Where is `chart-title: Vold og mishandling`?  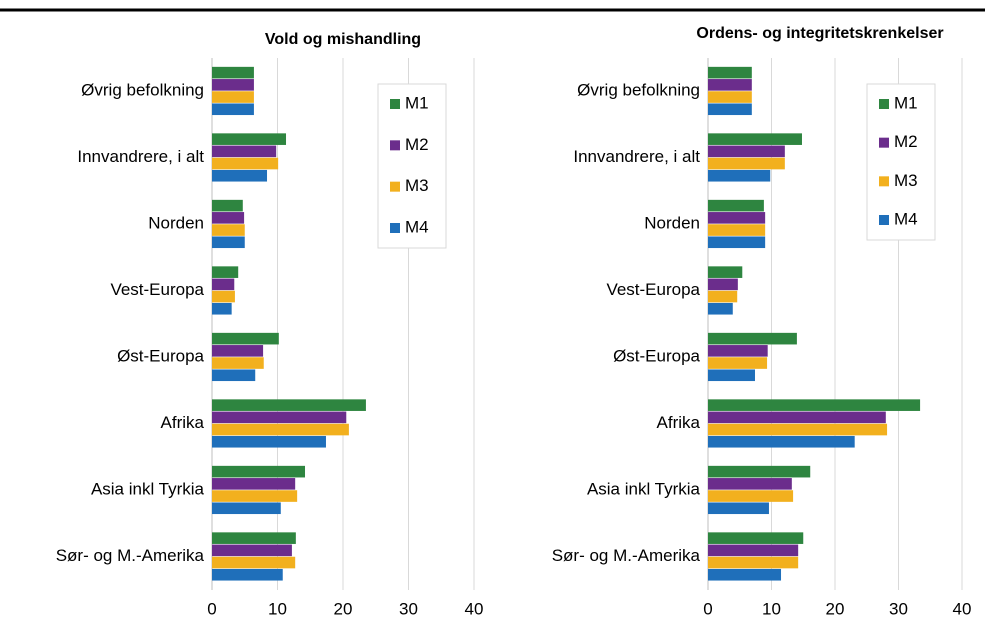
chart-title: Vold og mishandling is located at coordinates (343, 39).